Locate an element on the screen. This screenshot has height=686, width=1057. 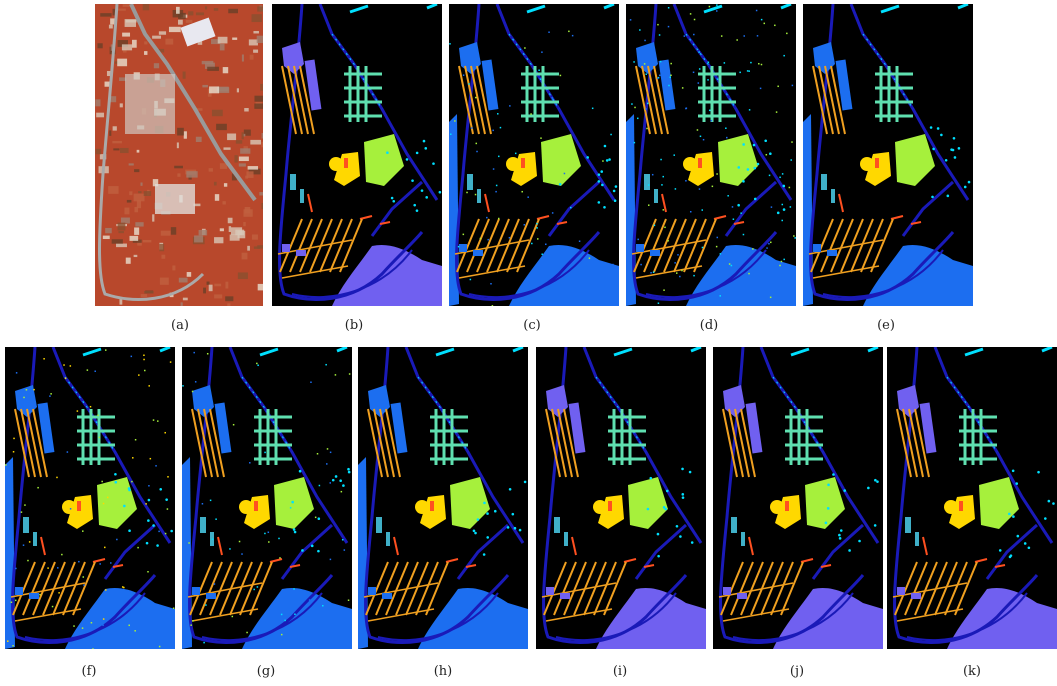
caption-b: (b) is located at coordinates (354, 325).